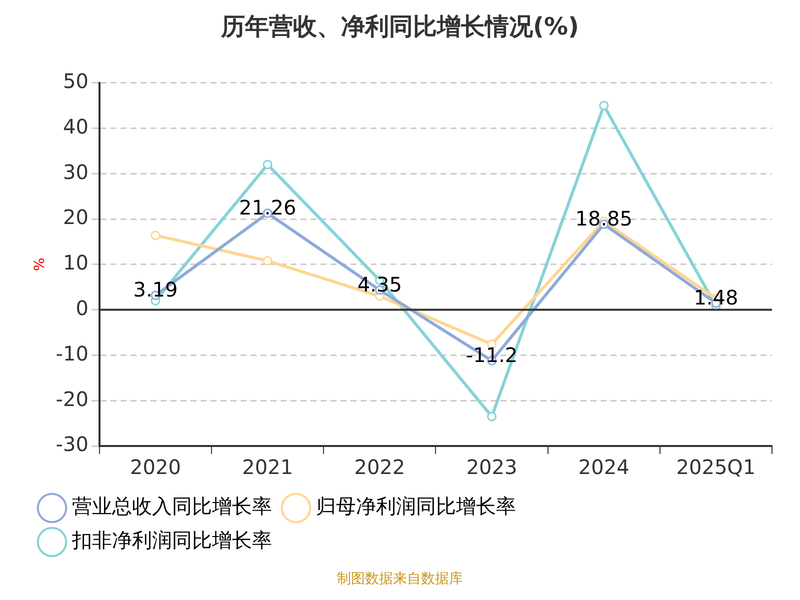 Image resolution: width=800 pixels, height=600 pixels. Describe the element at coordinates (268, 467) in the screenshot. I see `x-tick-label: 2021` at that location.